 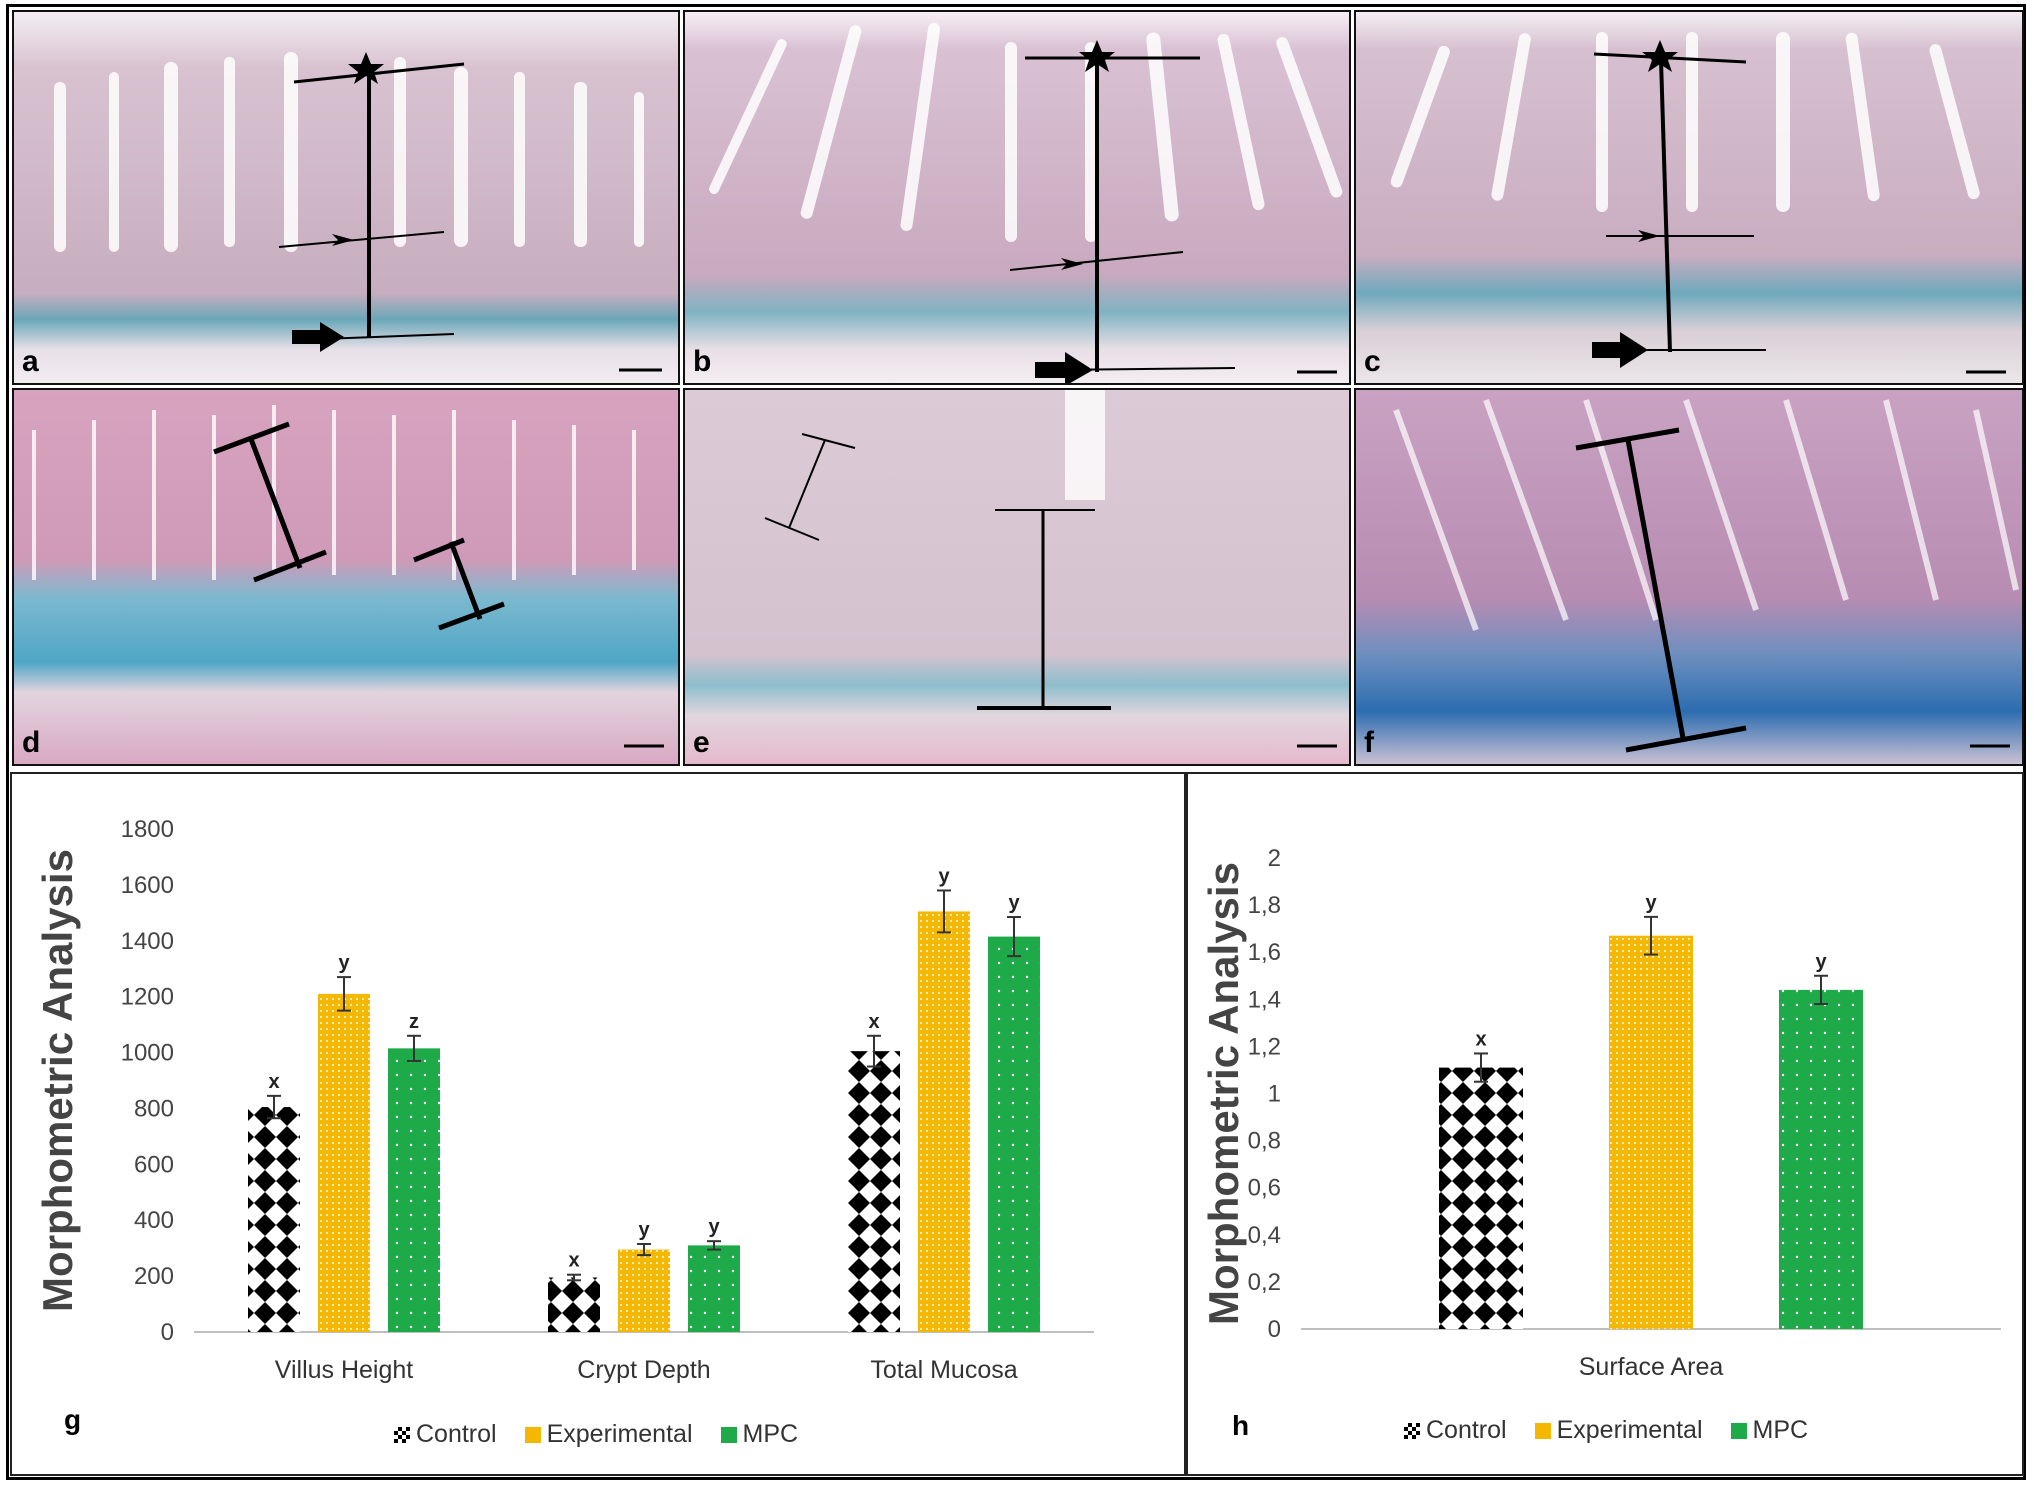 I want to click on histology-image-c, so click(x=1689, y=197).